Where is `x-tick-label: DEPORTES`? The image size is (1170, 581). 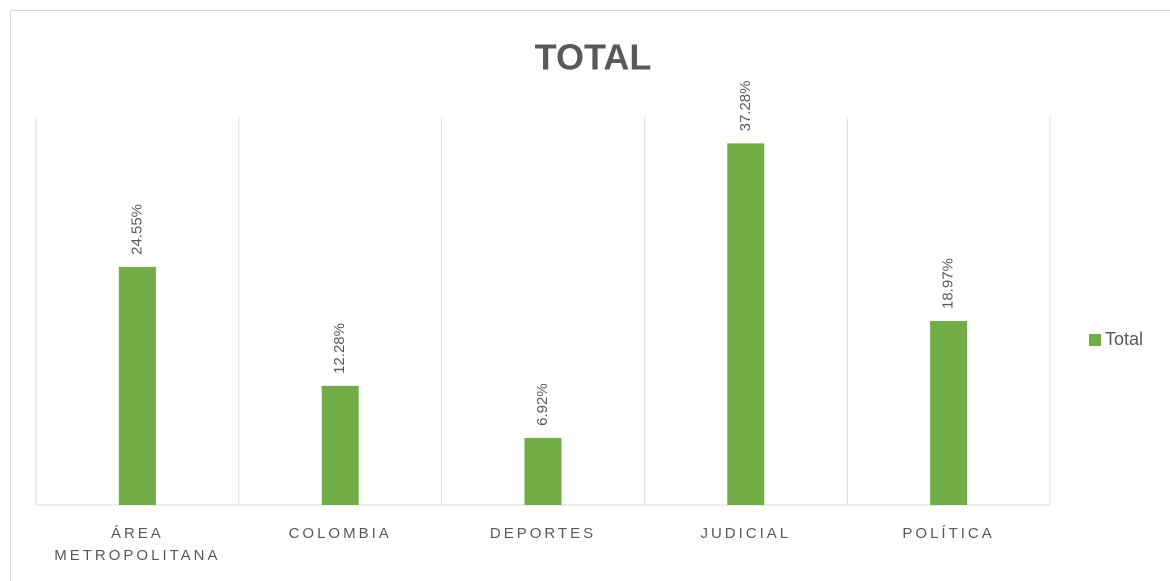 x-tick-label: DEPORTES is located at coordinates (543, 533).